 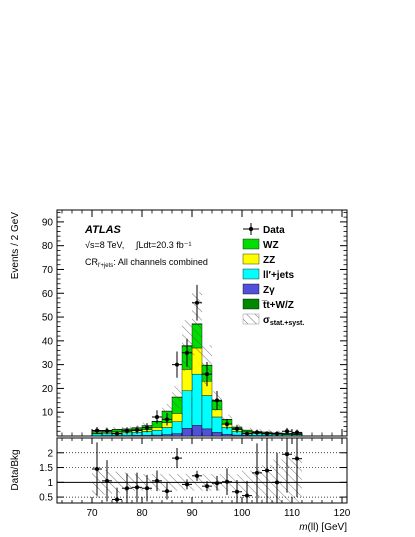 What do you see at coordinates (48, 270) in the screenshot?
I see `y-tick-label: 70` at bounding box center [48, 270].